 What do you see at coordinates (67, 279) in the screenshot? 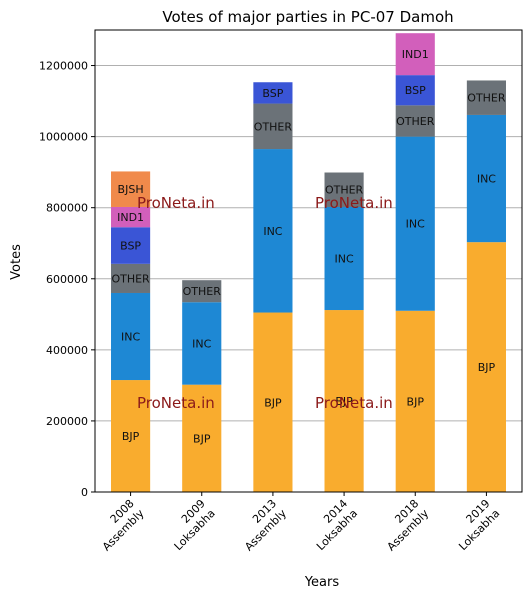
I see `y-tick-label: 600000` at bounding box center [67, 279].